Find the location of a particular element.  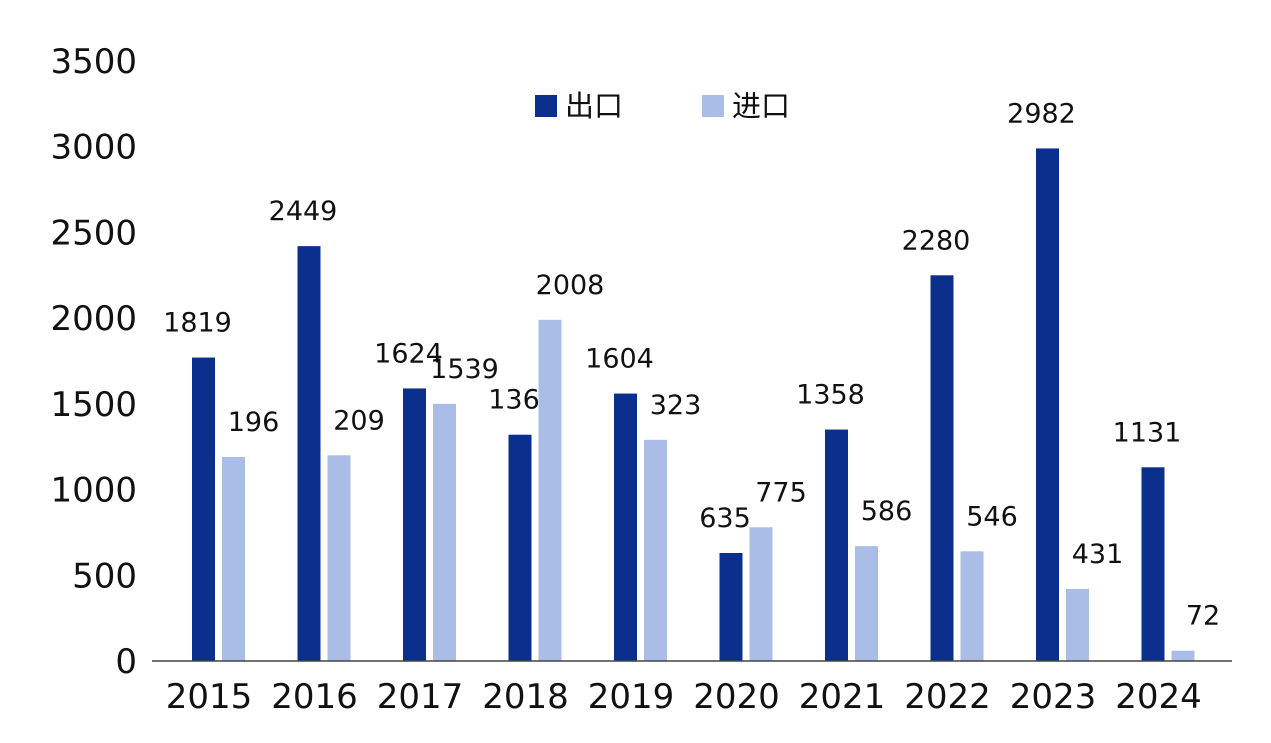

bar-import-2018 is located at coordinates (550, 490).